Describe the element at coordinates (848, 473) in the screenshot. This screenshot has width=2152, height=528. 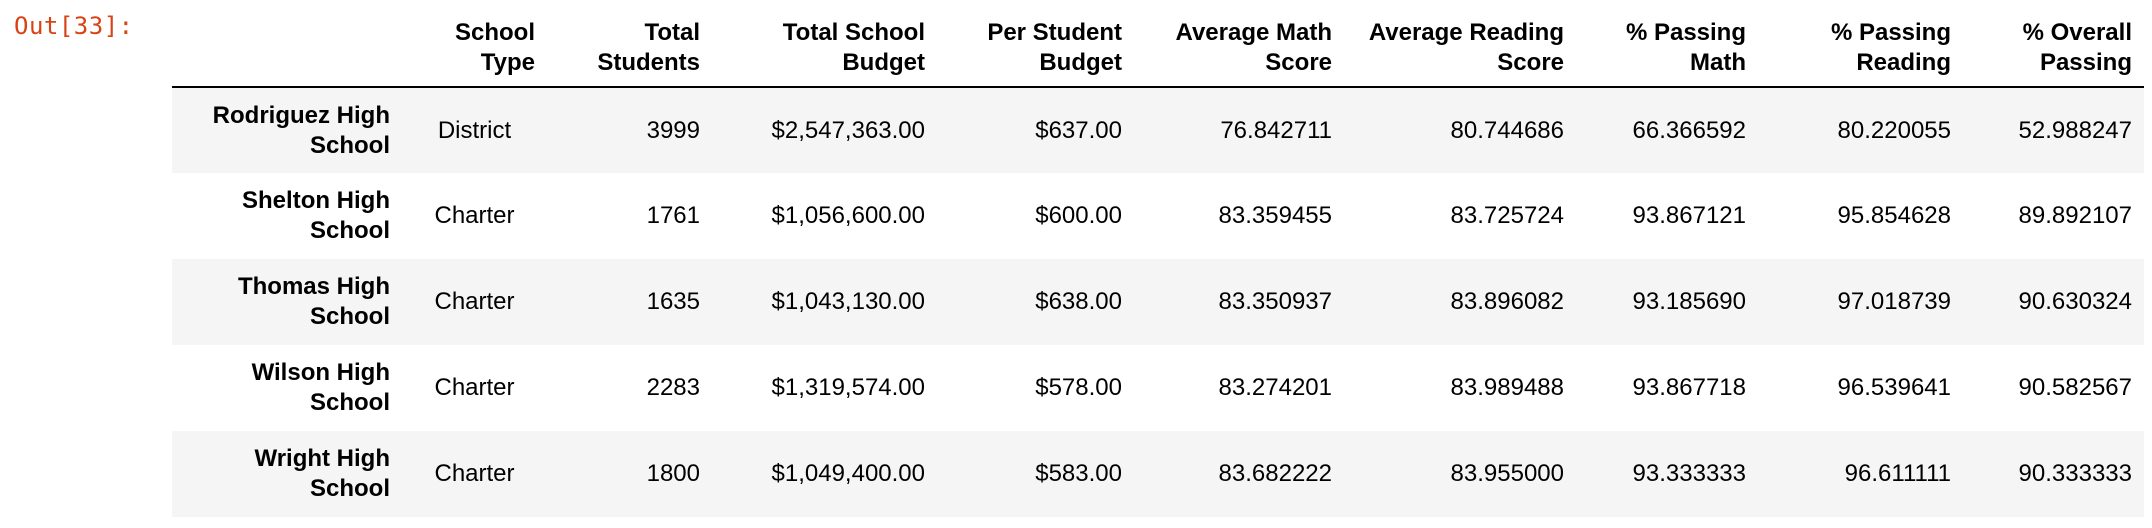
I see `cell-total-school-budget: $1,049,400.00` at that location.